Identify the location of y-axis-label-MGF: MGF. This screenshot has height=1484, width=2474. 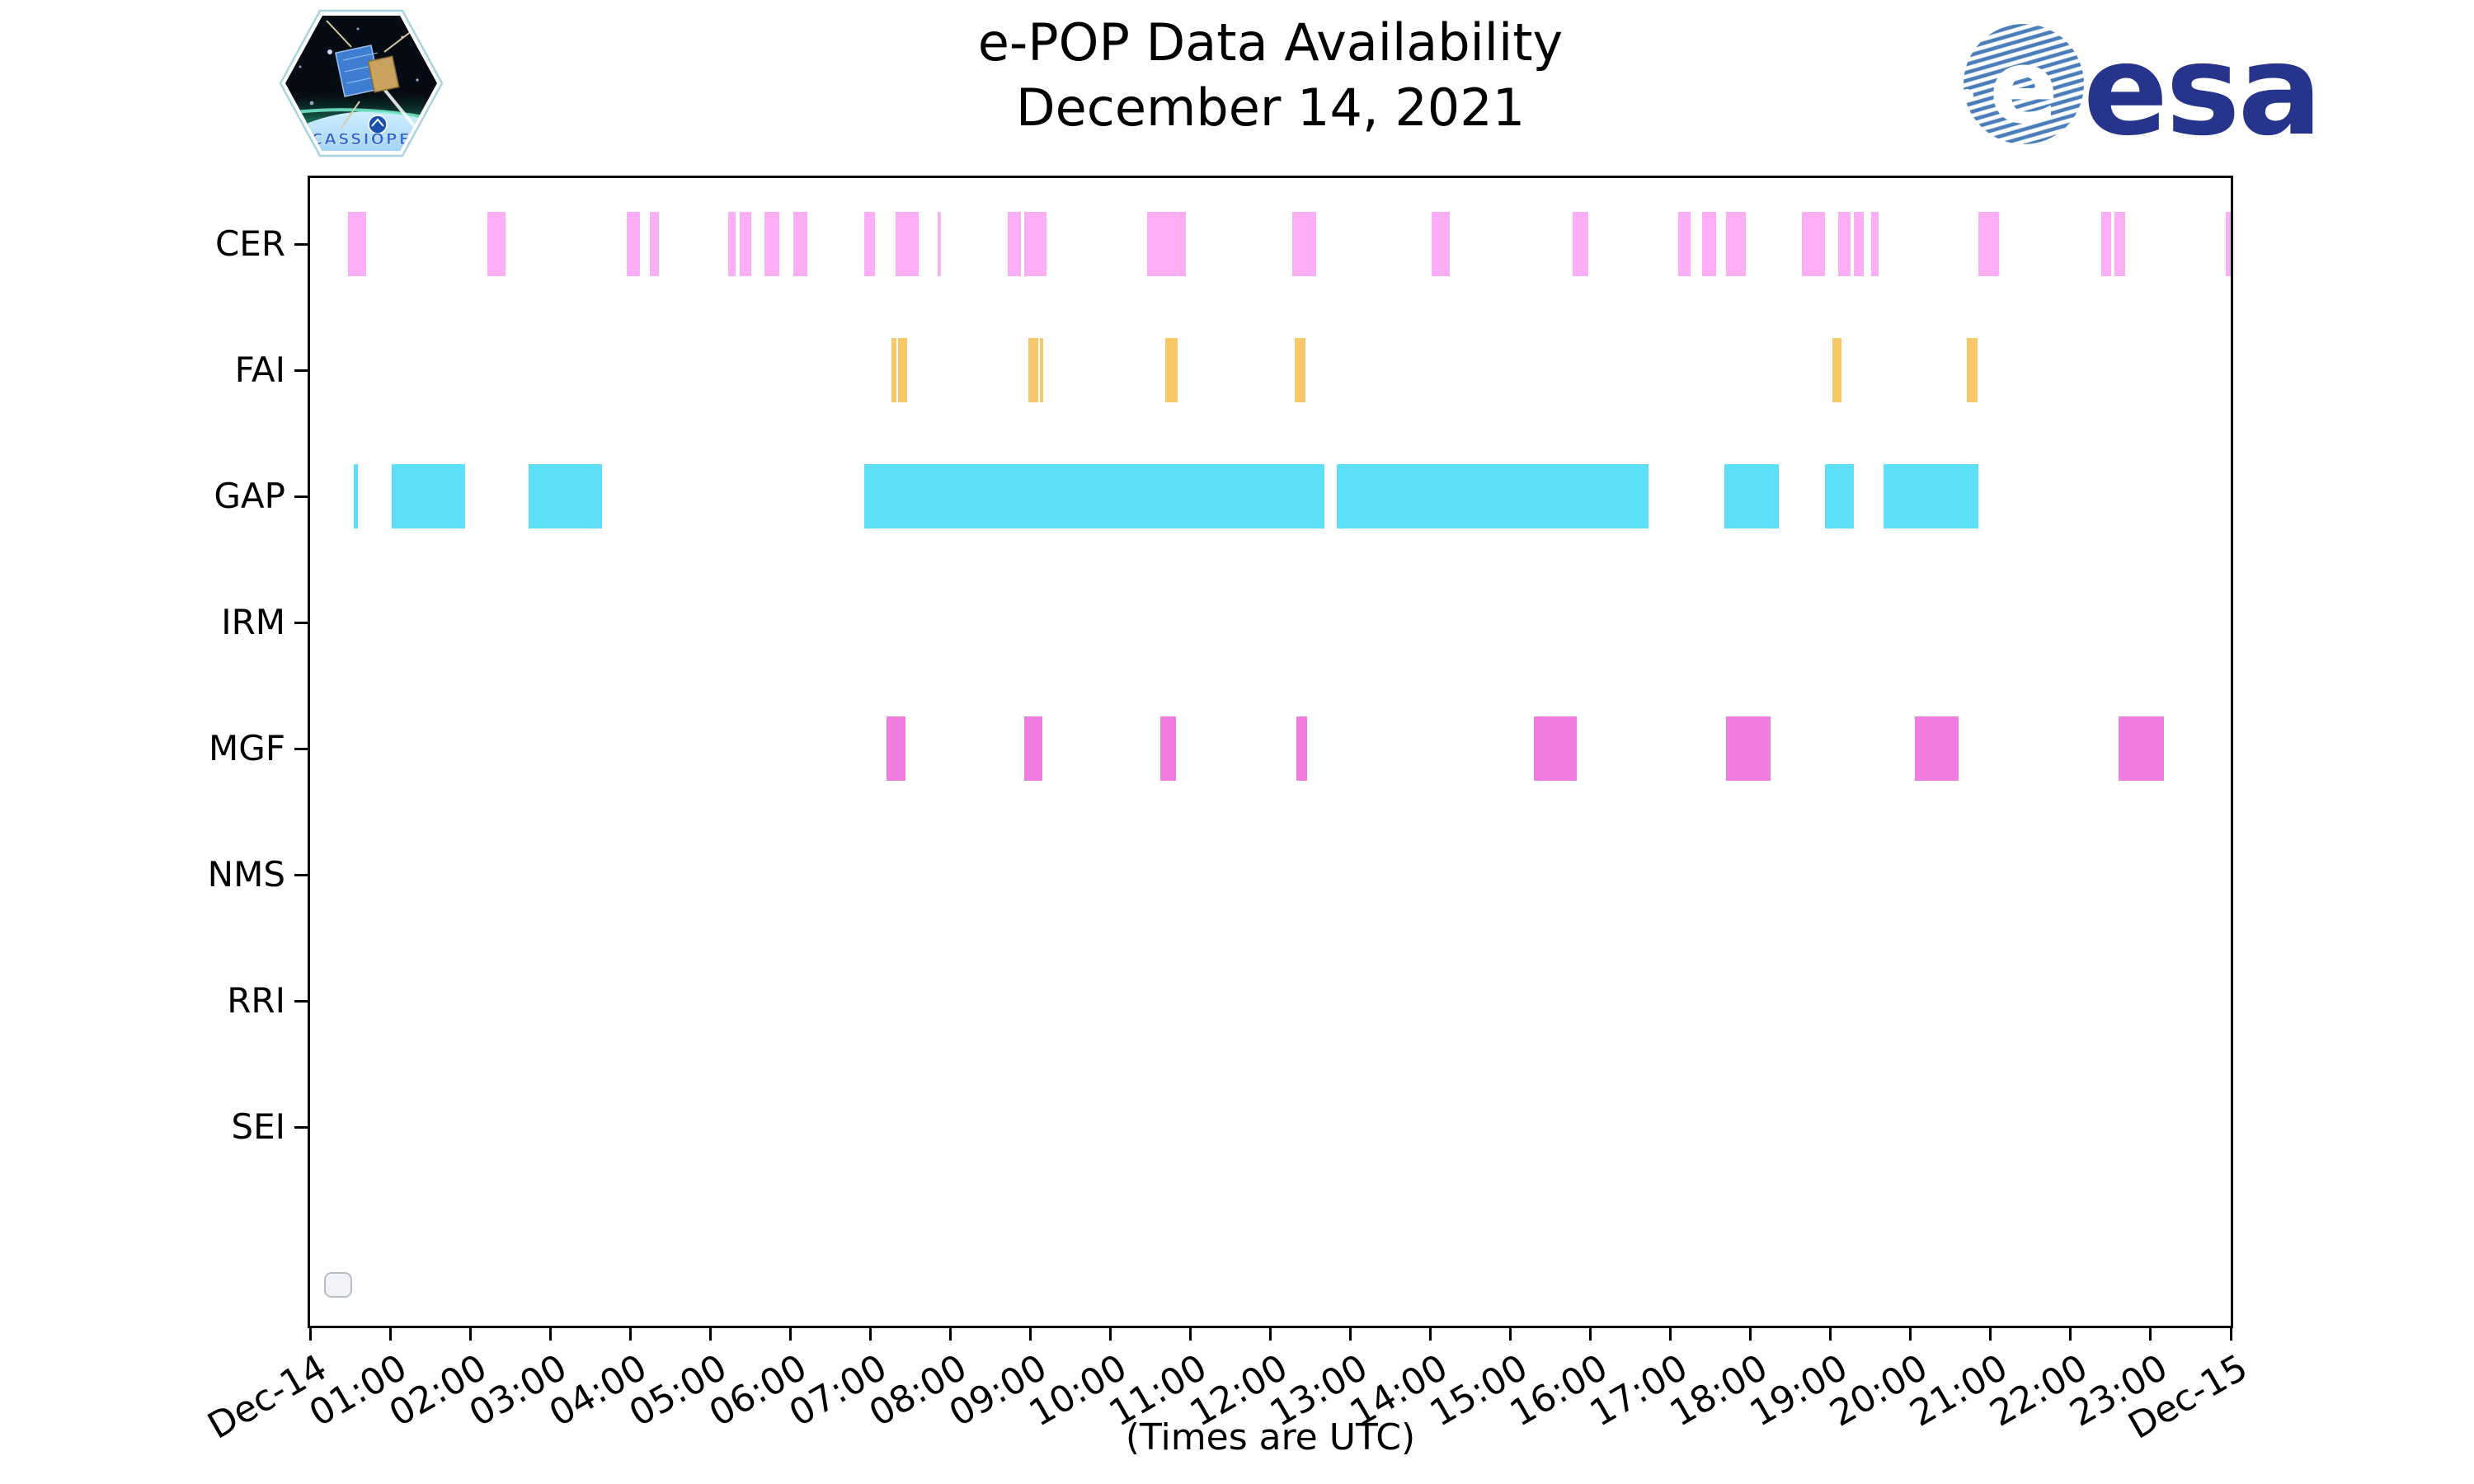
(247, 748).